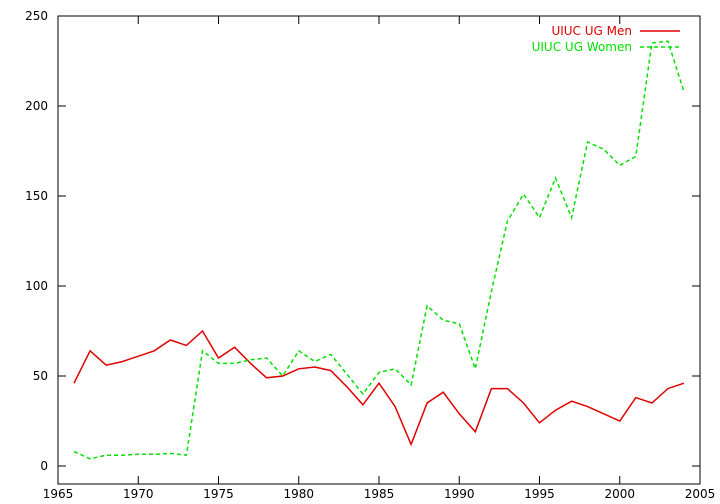 The width and height of the screenshot is (720, 504). Describe the element at coordinates (606, 39) in the screenshot. I see `legend: UIUC UG Men UIUC UG Women` at that location.